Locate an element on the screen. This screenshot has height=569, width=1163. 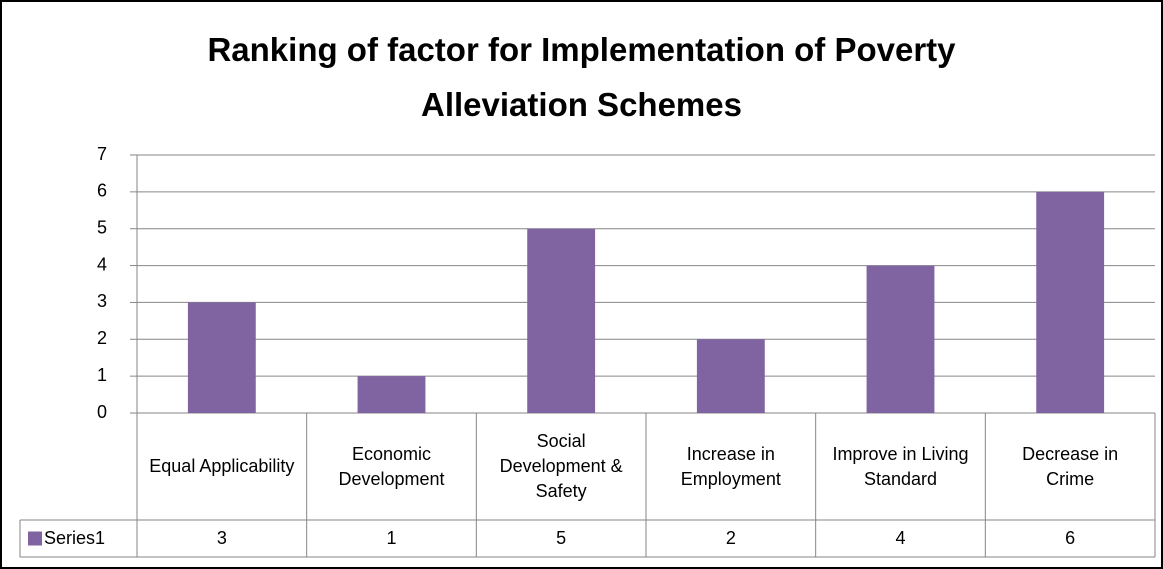
category-label: Decrease in Crime is located at coordinates (1070, 466).